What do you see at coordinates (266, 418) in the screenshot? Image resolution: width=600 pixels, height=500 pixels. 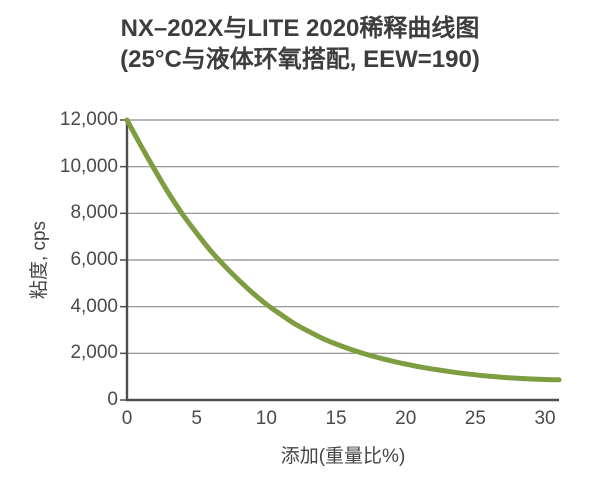 I see `x-tick-label: 10` at bounding box center [266, 418].